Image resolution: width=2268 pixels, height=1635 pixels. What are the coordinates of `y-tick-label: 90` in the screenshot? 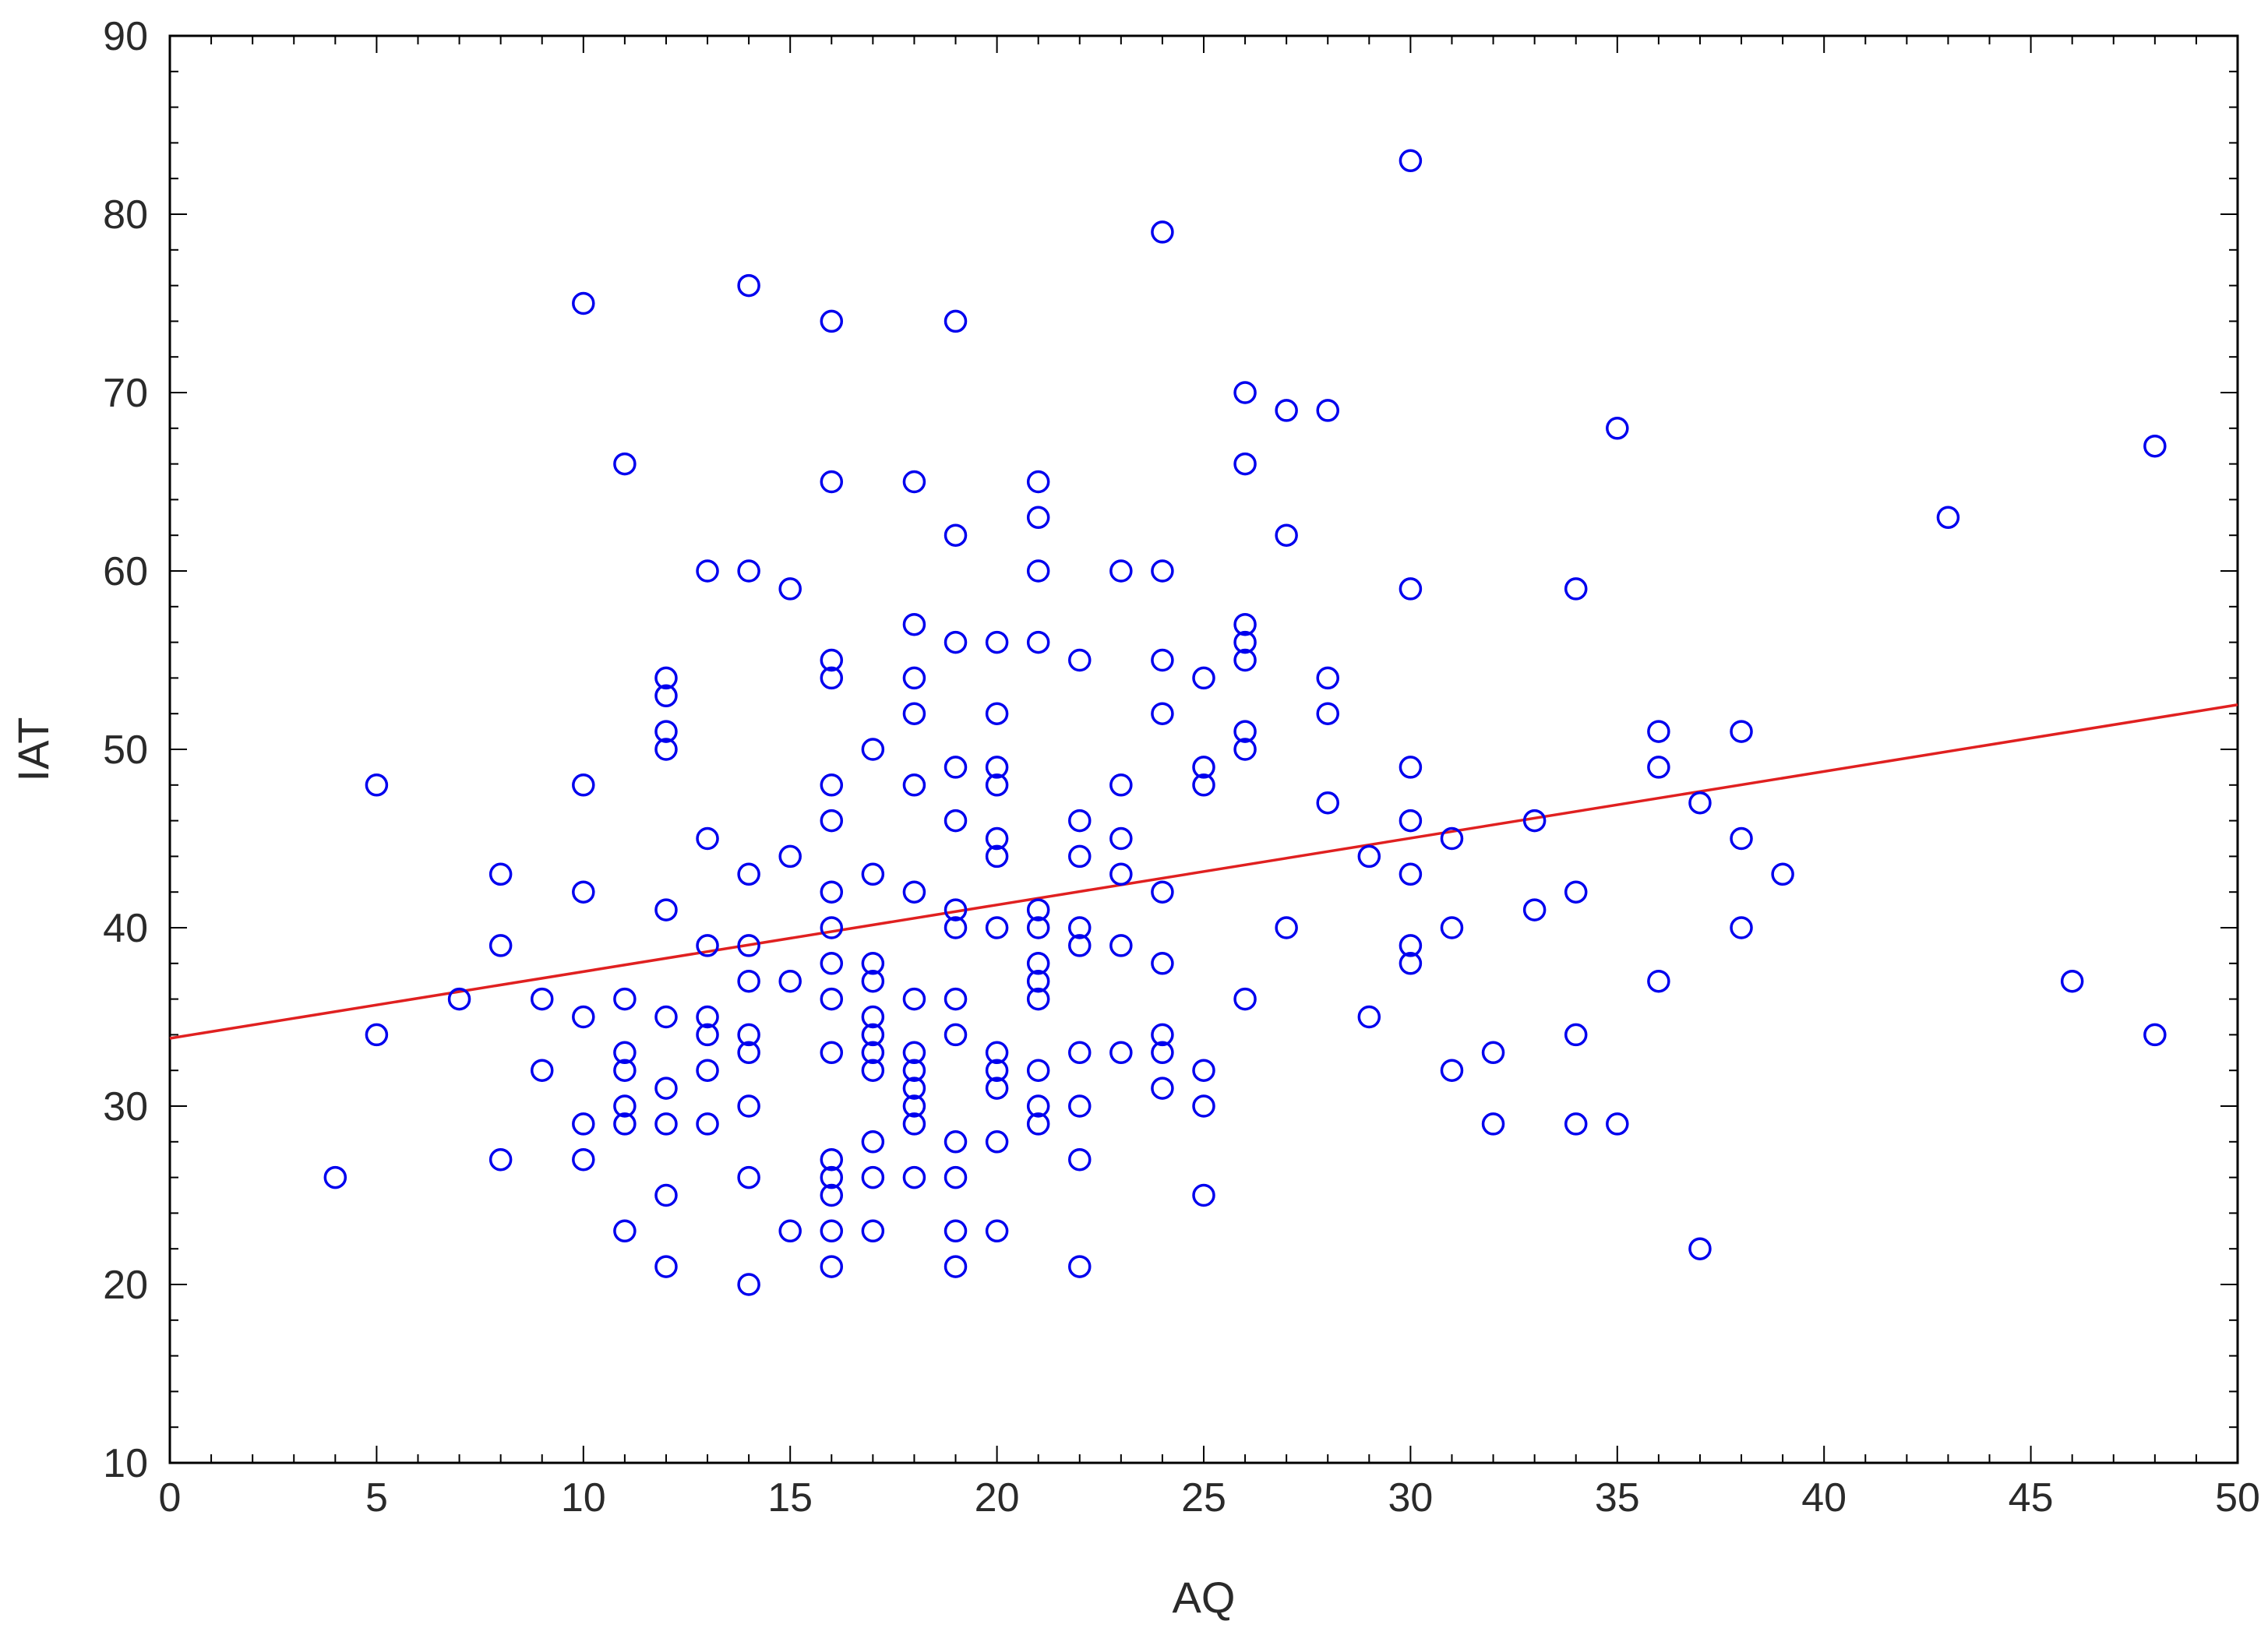 It's located at (125, 36).